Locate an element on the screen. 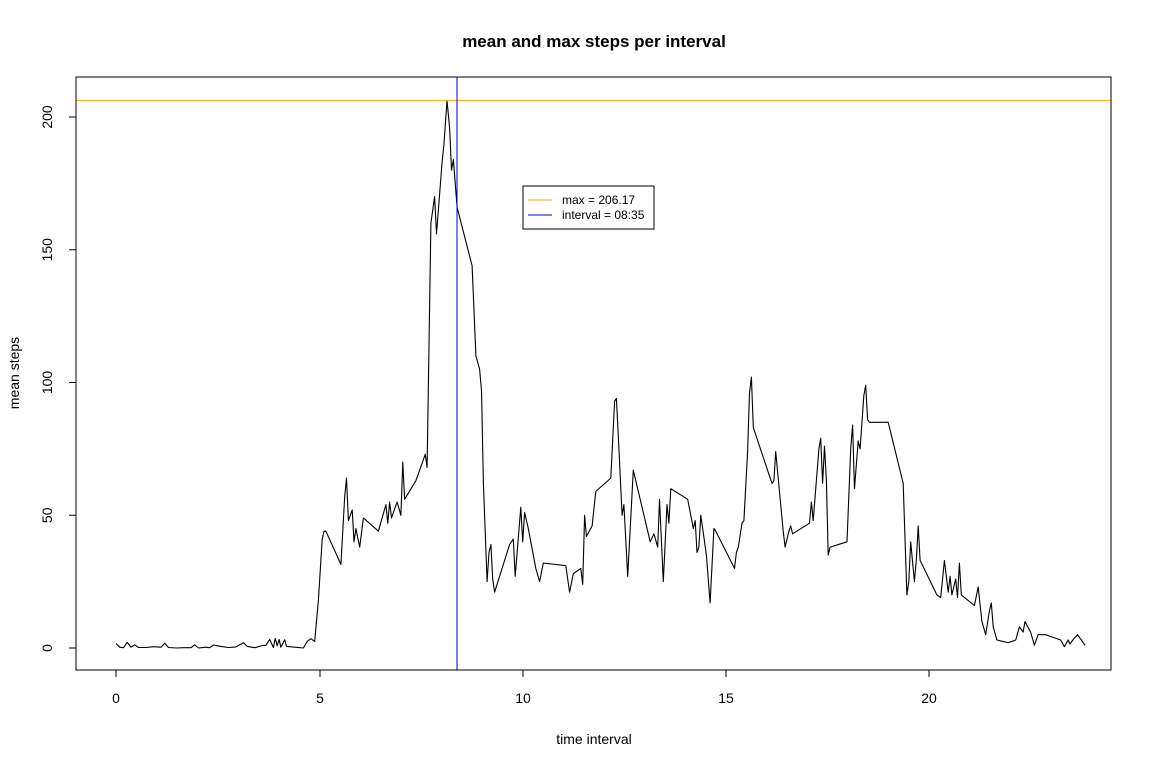 This screenshot has width=1152, height=768. legend: max = 206.17 interval = 08:35 is located at coordinates (588, 207).